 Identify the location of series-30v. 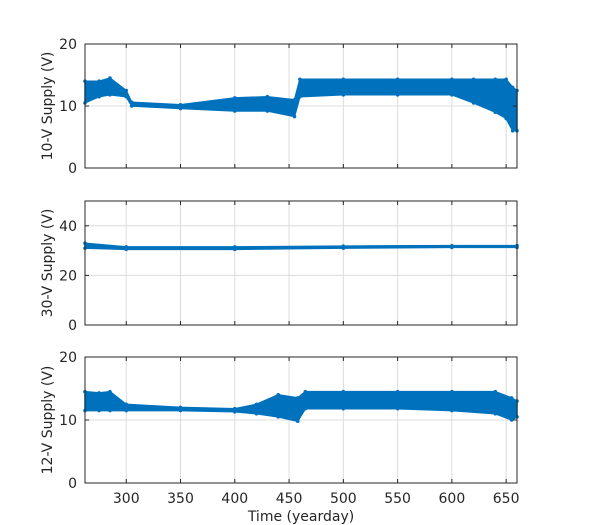
(301, 246).